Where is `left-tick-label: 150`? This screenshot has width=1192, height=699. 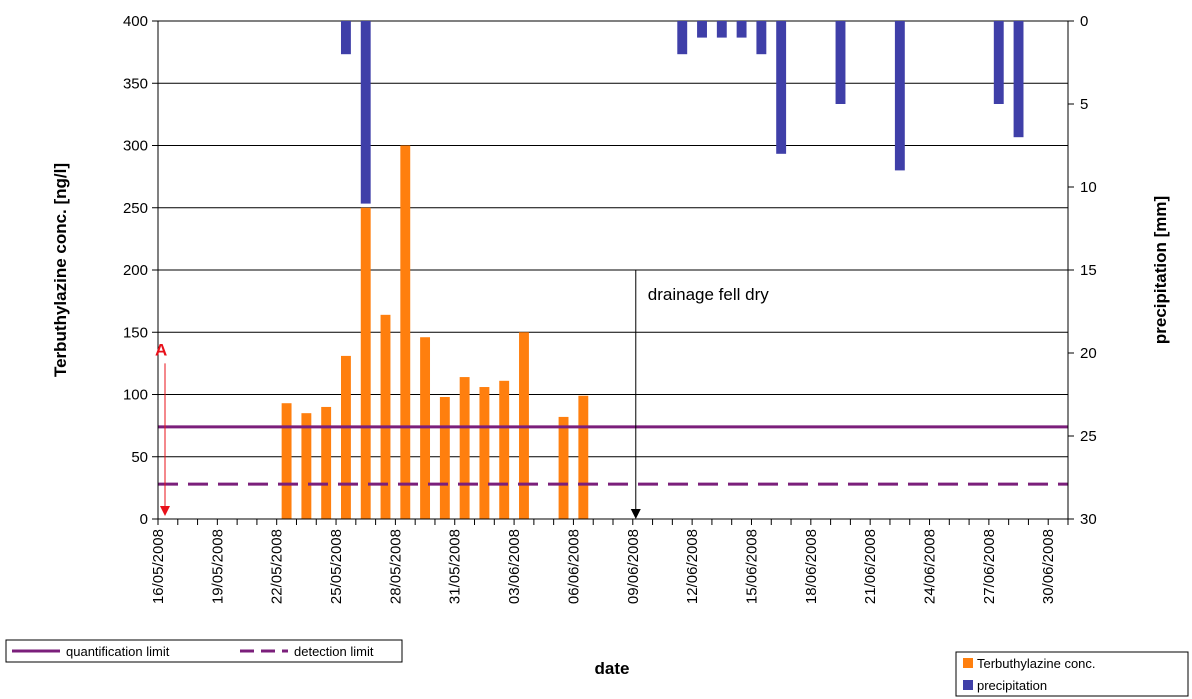
left-tick-label: 150 is located at coordinates (135, 332).